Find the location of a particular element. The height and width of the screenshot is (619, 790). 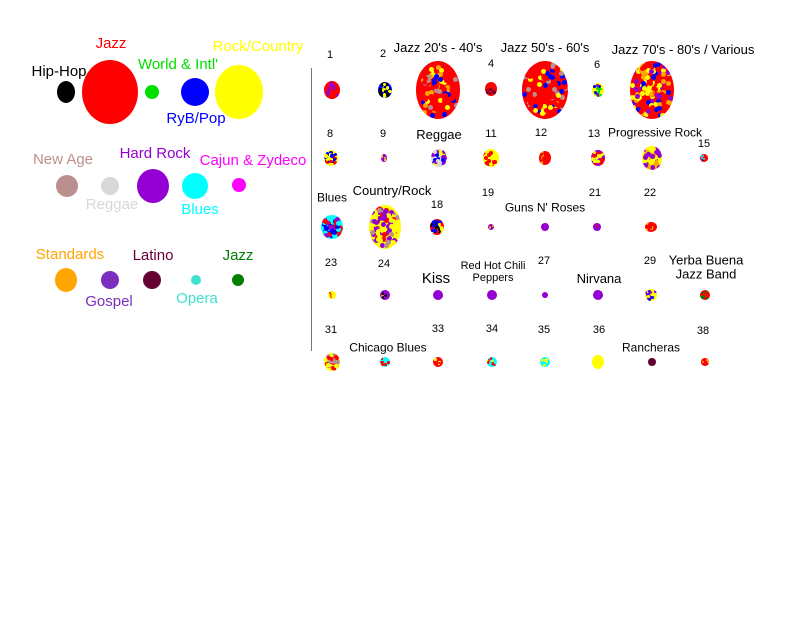

cluster-progressive-rock is located at coordinates (652, 158).